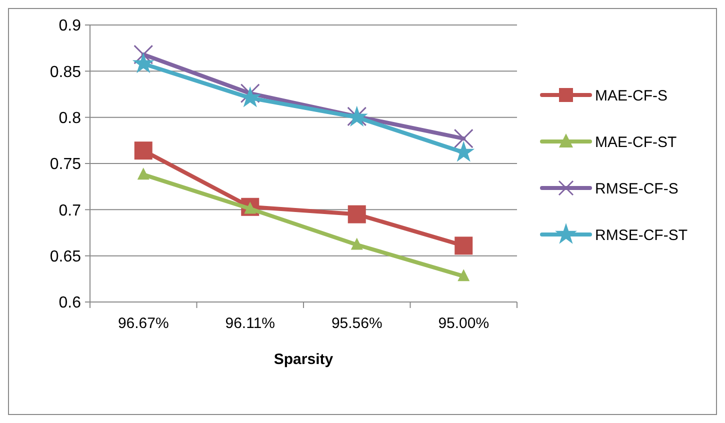 The width and height of the screenshot is (725, 423). I want to click on legend-label: RMSE-CF-ST, so click(641, 235).